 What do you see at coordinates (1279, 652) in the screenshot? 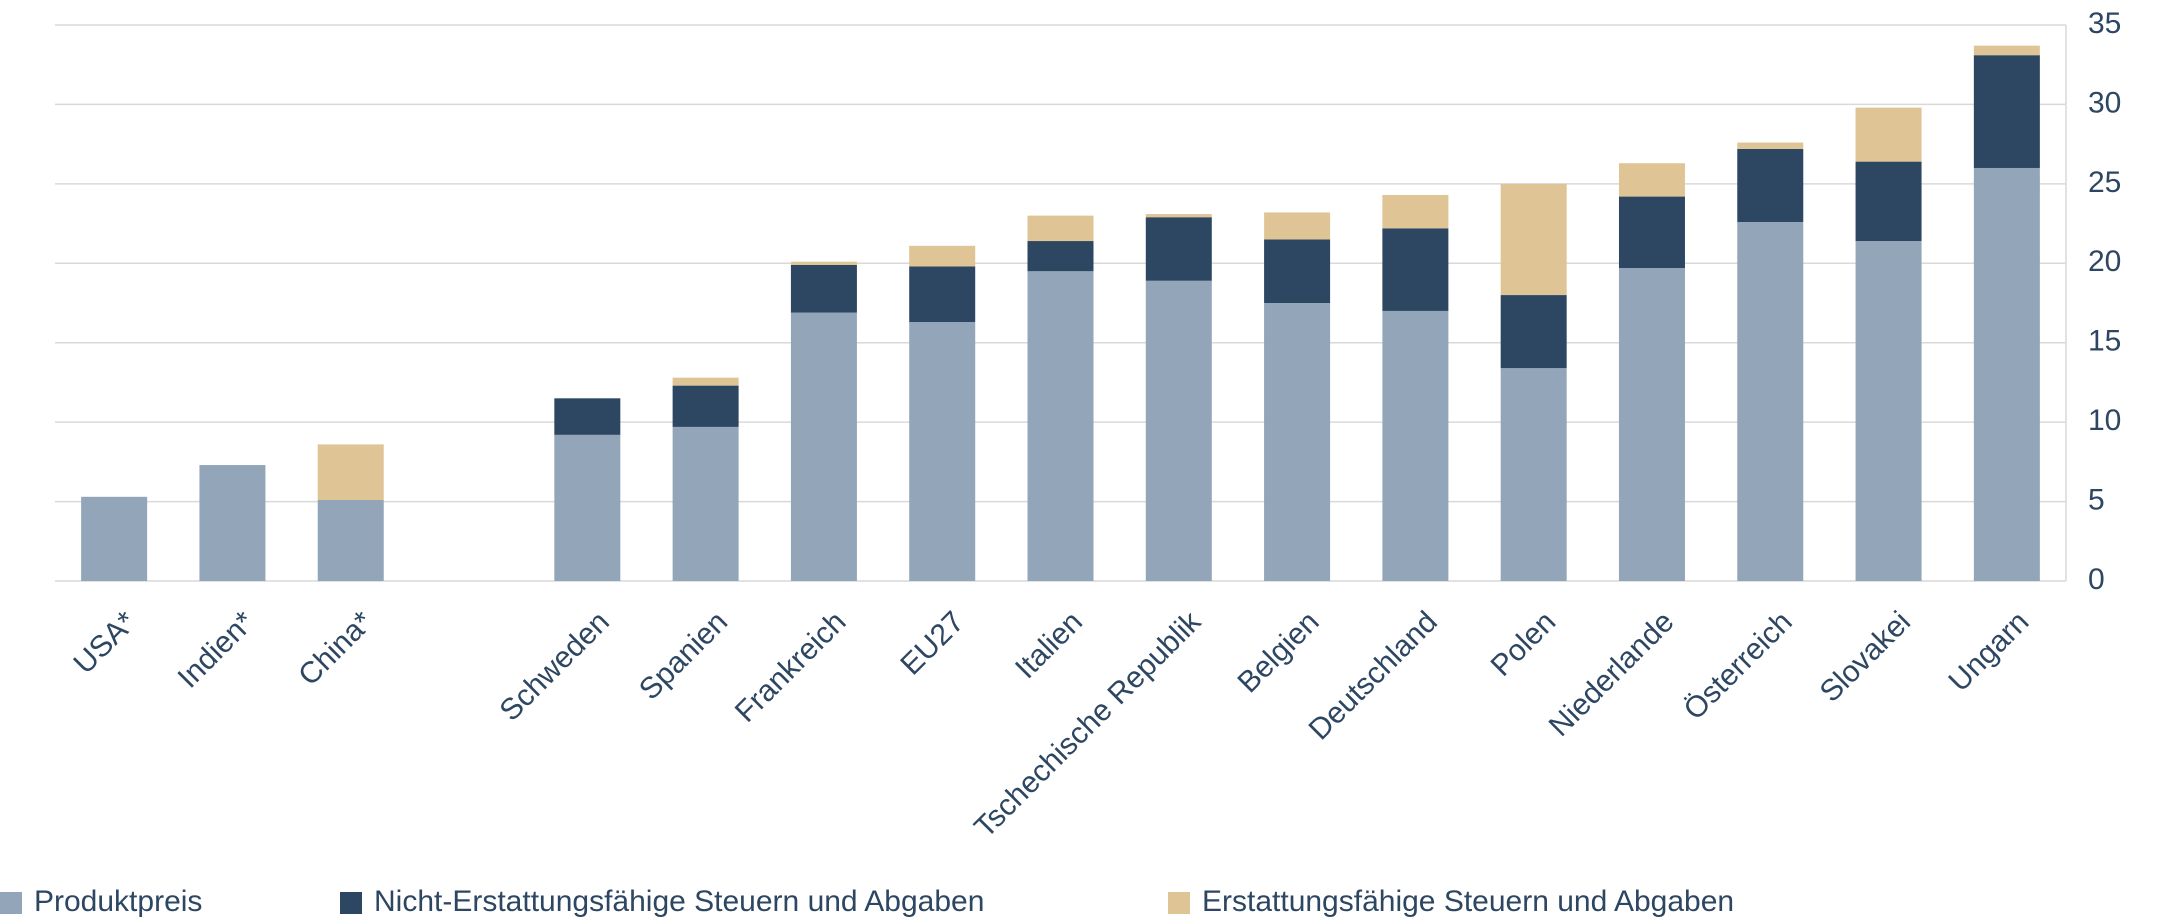
I see `x-tick-label: Belgien` at bounding box center [1279, 652].